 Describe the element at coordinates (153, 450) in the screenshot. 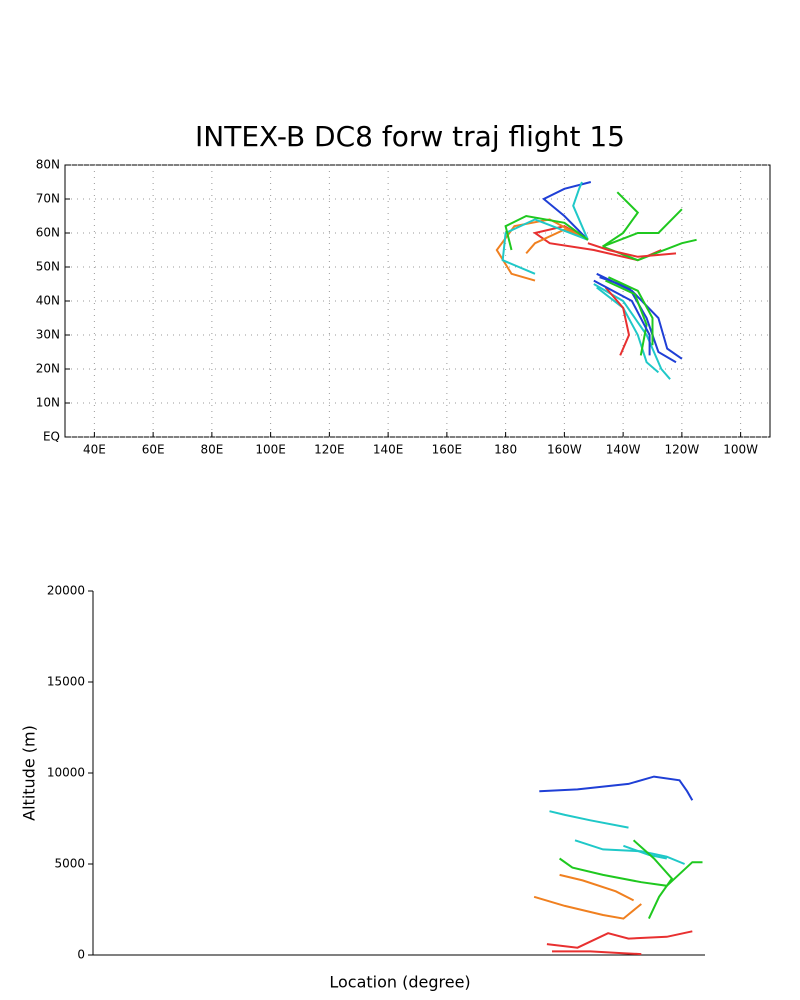

I see `x-tick-label: 60E` at that location.